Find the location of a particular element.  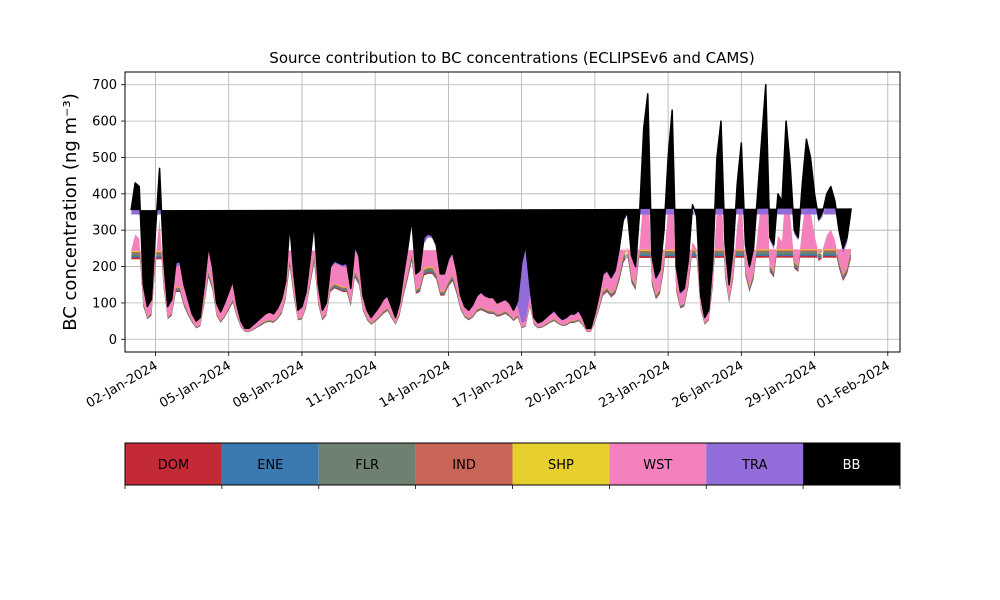

y-tick-label: 0 is located at coordinates (113, 340).